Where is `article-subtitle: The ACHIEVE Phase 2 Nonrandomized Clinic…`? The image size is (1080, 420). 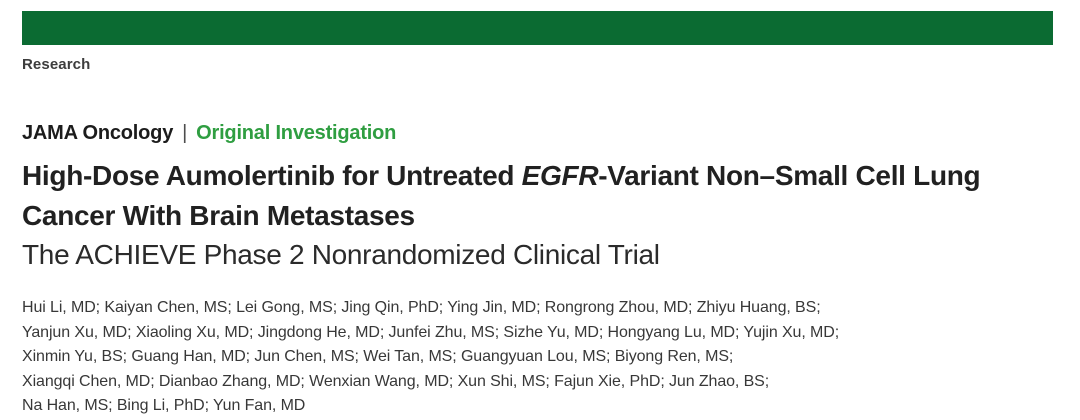 article-subtitle: The ACHIEVE Phase 2 Nonrandomized Clinic… is located at coordinates (341, 254).